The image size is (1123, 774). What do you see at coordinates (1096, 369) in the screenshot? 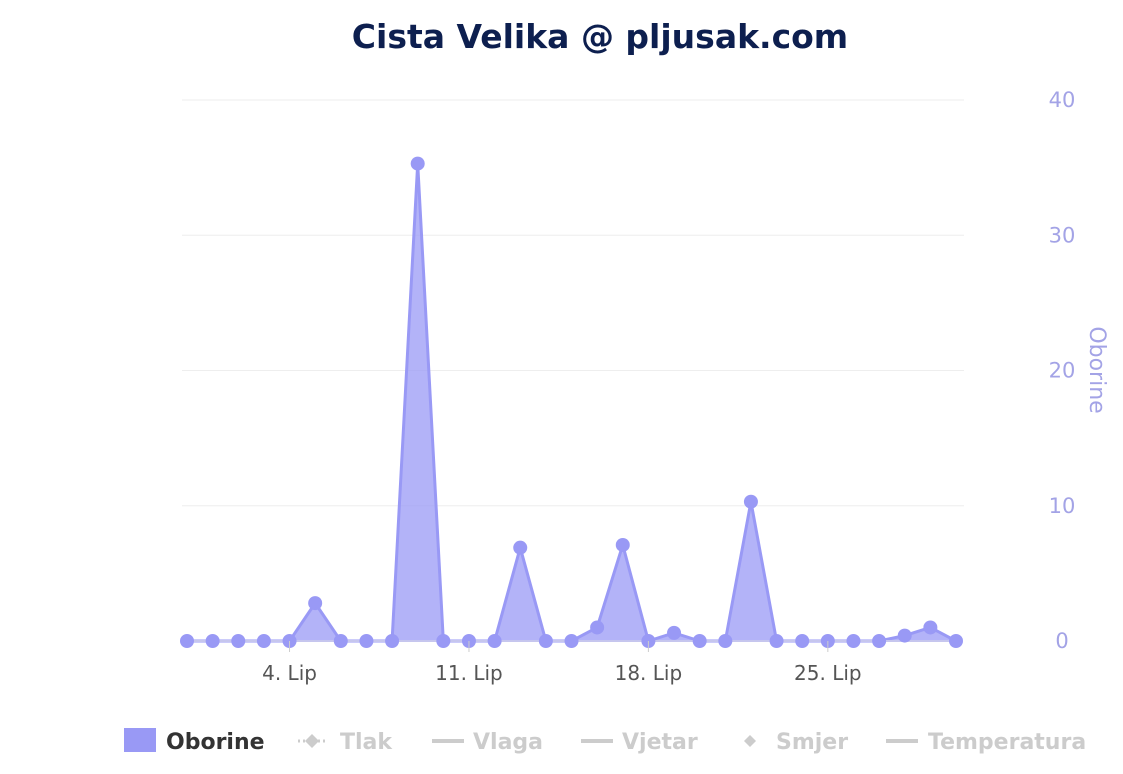
I see `y-axis-title: Oborine` at bounding box center [1096, 369].